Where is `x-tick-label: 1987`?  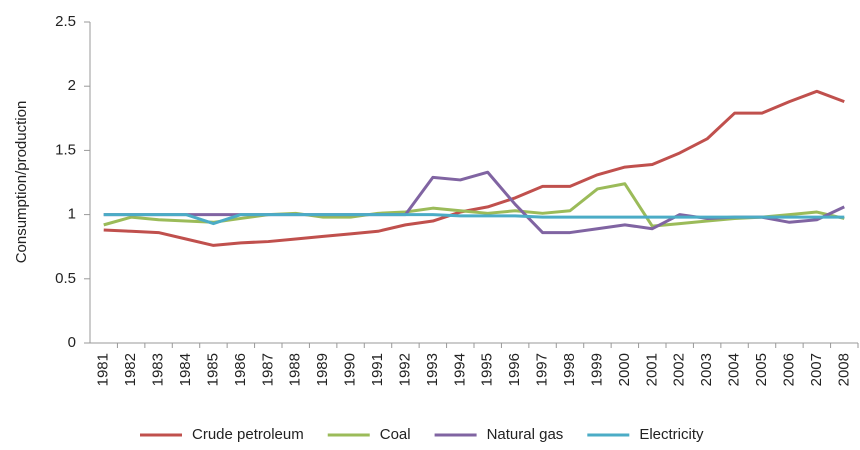
x-tick-label: 1987 is located at coordinates (267, 369).